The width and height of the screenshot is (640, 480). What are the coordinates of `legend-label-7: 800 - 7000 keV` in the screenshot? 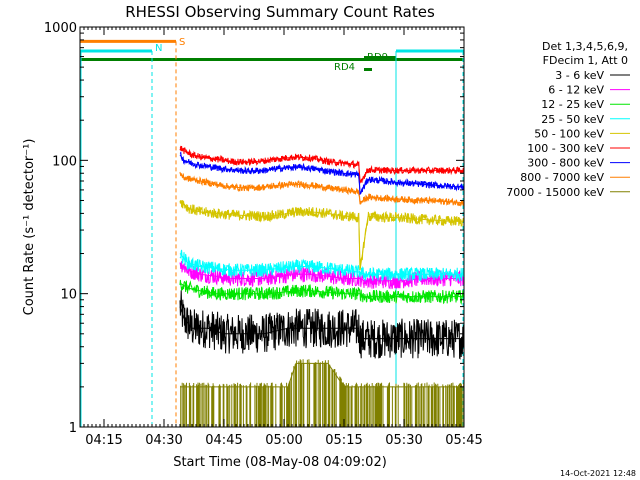 It's located at (562, 177).